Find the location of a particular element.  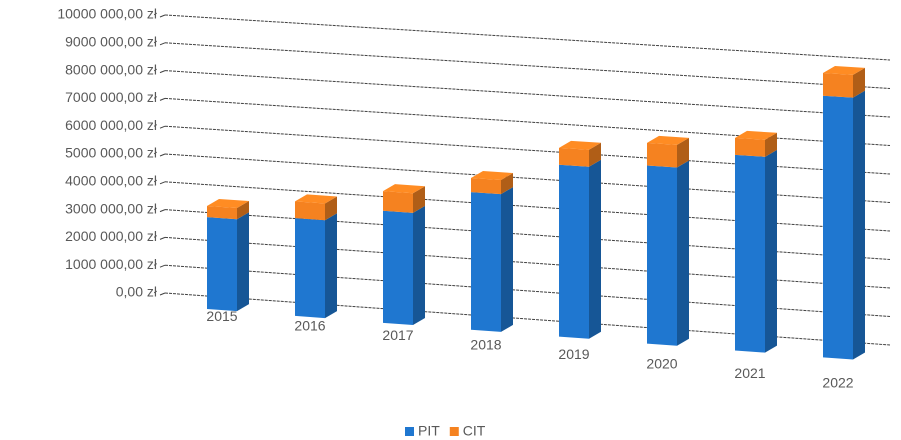

x-tick-label: 2015 is located at coordinates (221, 316).